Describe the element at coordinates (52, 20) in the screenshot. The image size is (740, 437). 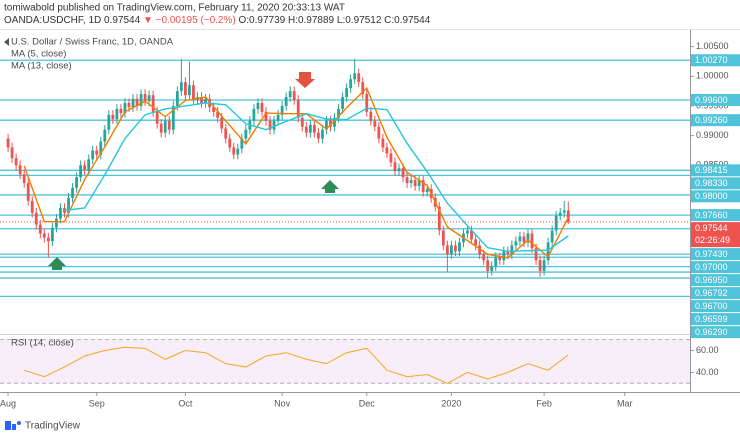
I see `symbol: OANDA:USDCHF, 1D` at that location.